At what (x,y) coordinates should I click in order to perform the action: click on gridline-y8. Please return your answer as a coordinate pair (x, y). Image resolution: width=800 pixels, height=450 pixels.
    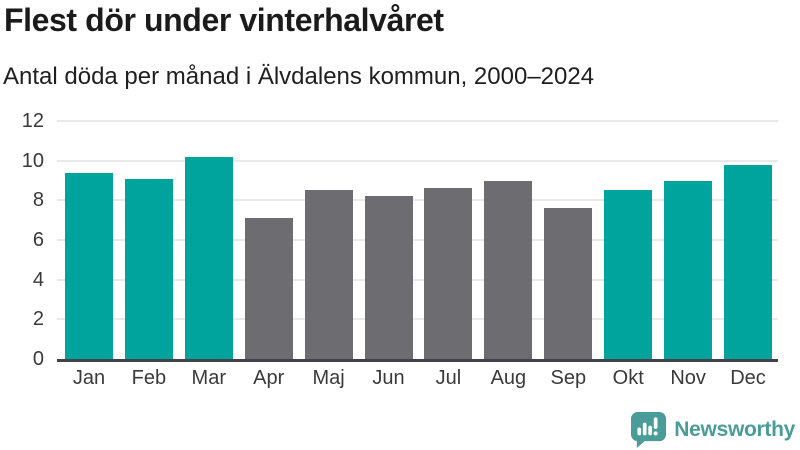
    Looking at the image, I should click on (417, 200).